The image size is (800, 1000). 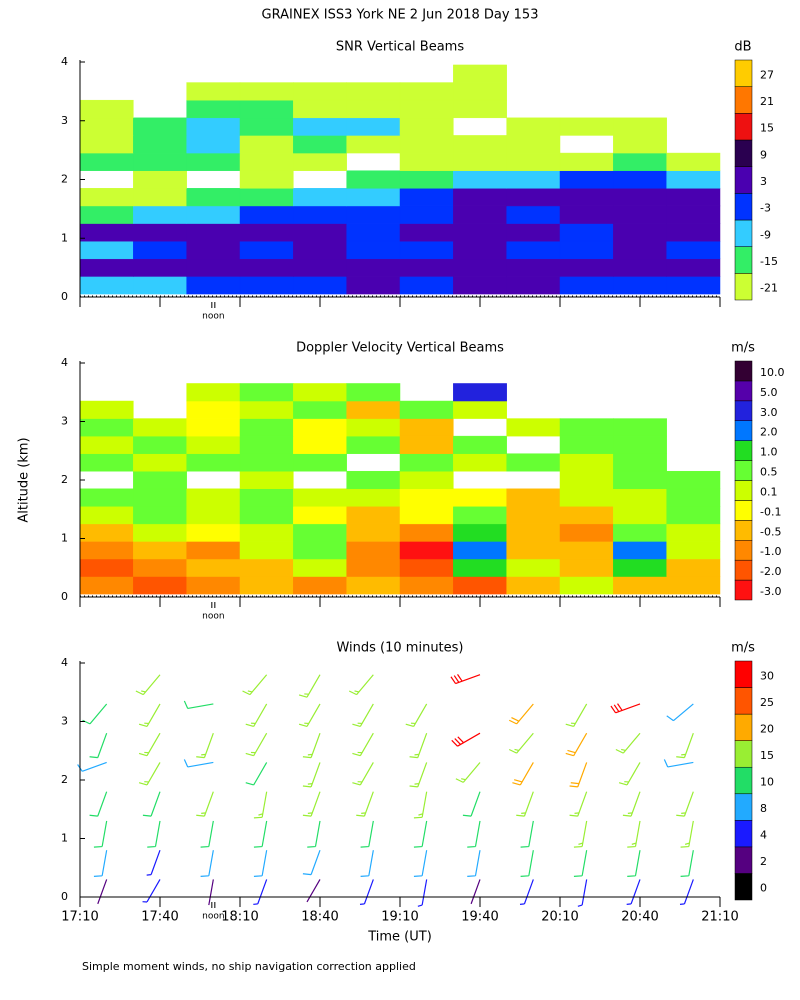 I want to click on y-tick-label: 4, so click(x=64, y=61).